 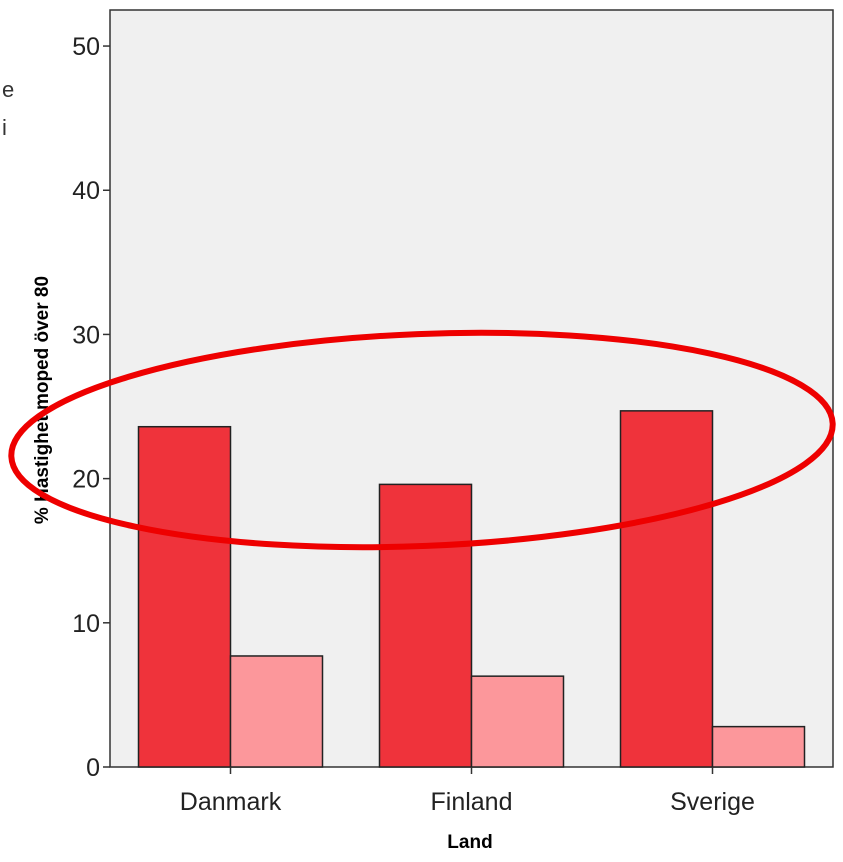 What do you see at coordinates (42, 400) in the screenshot?
I see `y-axis-title: % Hastighet moped över 80` at bounding box center [42, 400].